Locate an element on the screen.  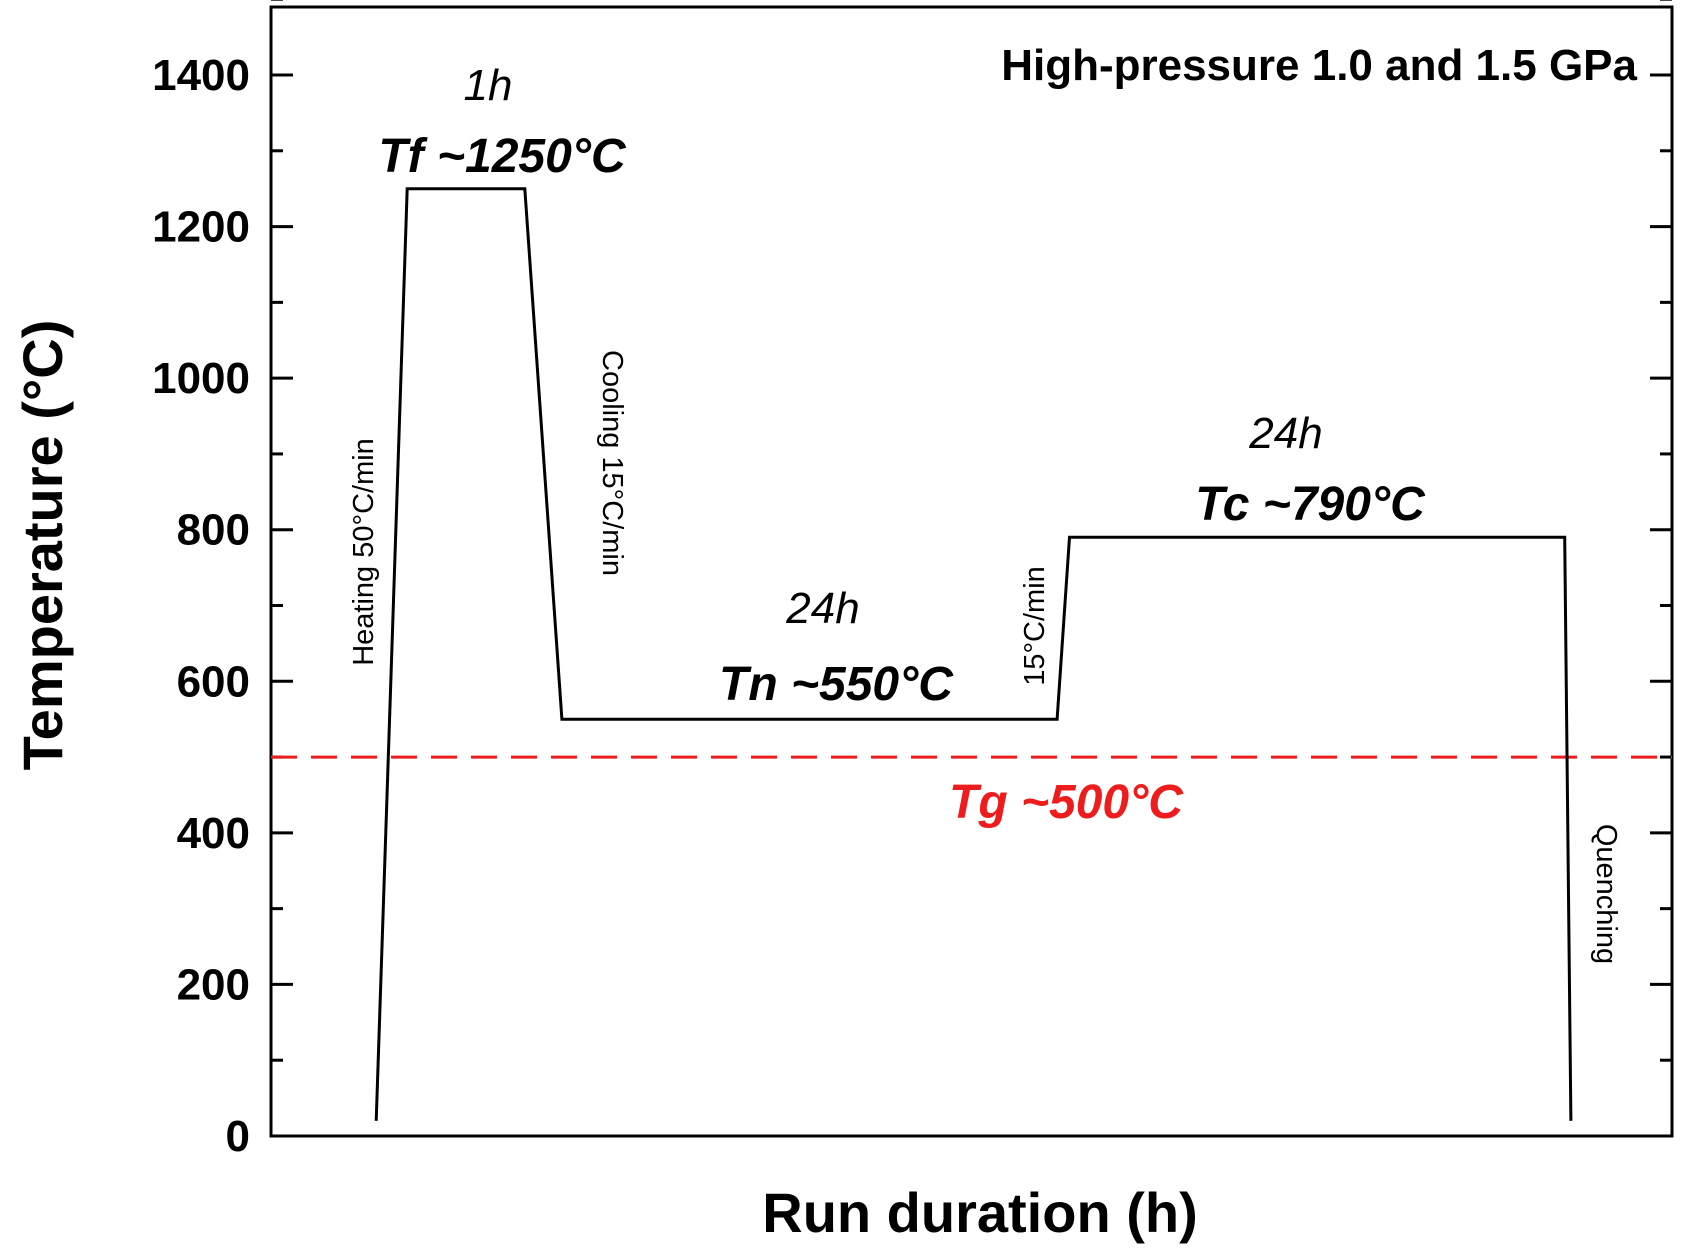
quenching-label: Quenching is located at coordinates (1606, 894).